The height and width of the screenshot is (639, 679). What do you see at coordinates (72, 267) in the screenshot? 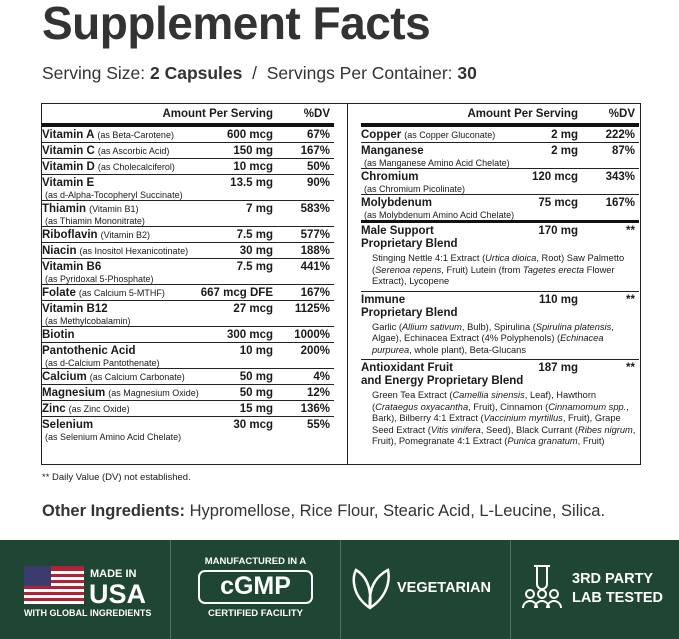
I see `nutrient-name: Vitamin B6` at bounding box center [72, 267].